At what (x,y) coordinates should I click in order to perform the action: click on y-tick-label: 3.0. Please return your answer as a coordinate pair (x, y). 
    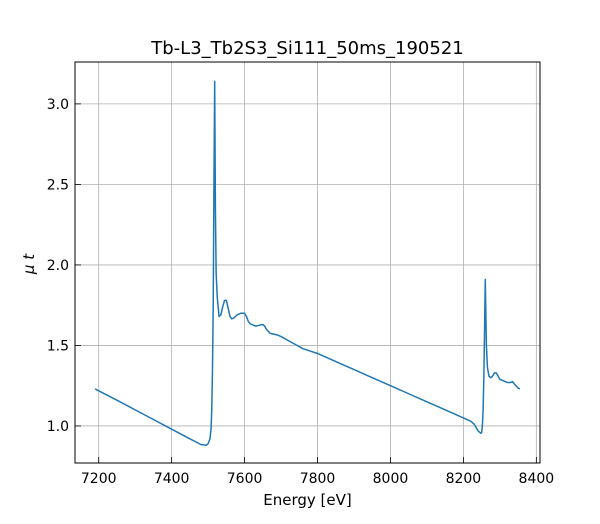
    Looking at the image, I should click on (58, 105).